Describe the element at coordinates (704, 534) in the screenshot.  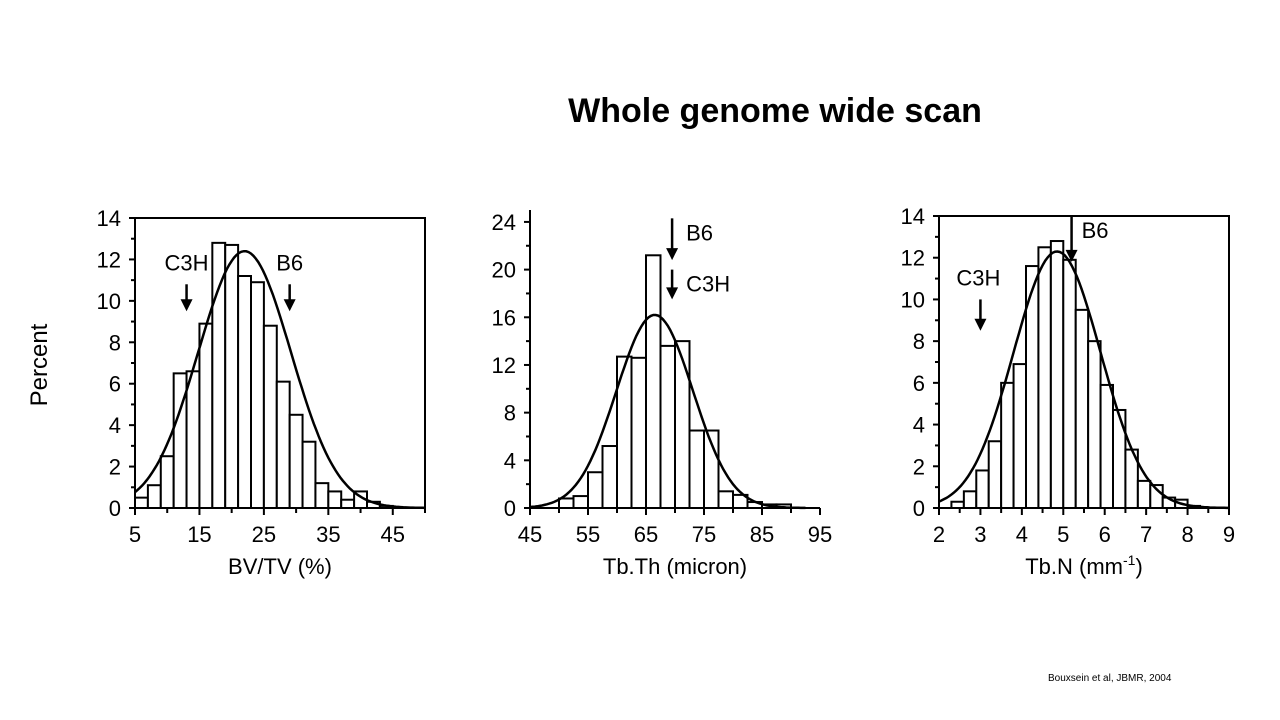
I see `x-tick-label: 75` at that location.